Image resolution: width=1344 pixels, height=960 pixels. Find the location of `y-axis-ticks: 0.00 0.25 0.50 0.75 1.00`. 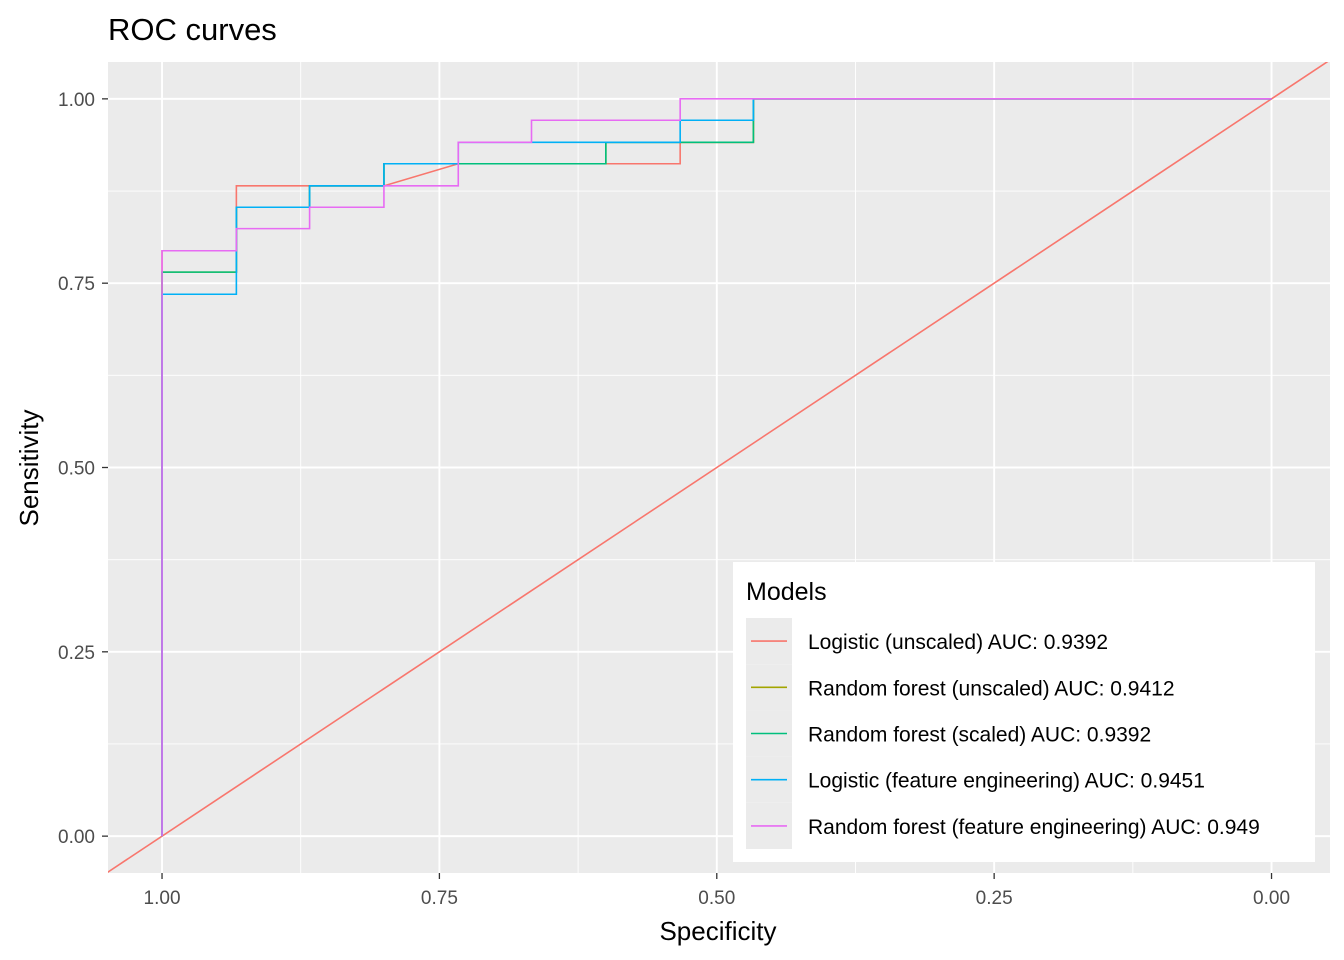

y-axis-ticks: 0.00 0.25 0.50 0.75 1.00 is located at coordinates (83, 469).